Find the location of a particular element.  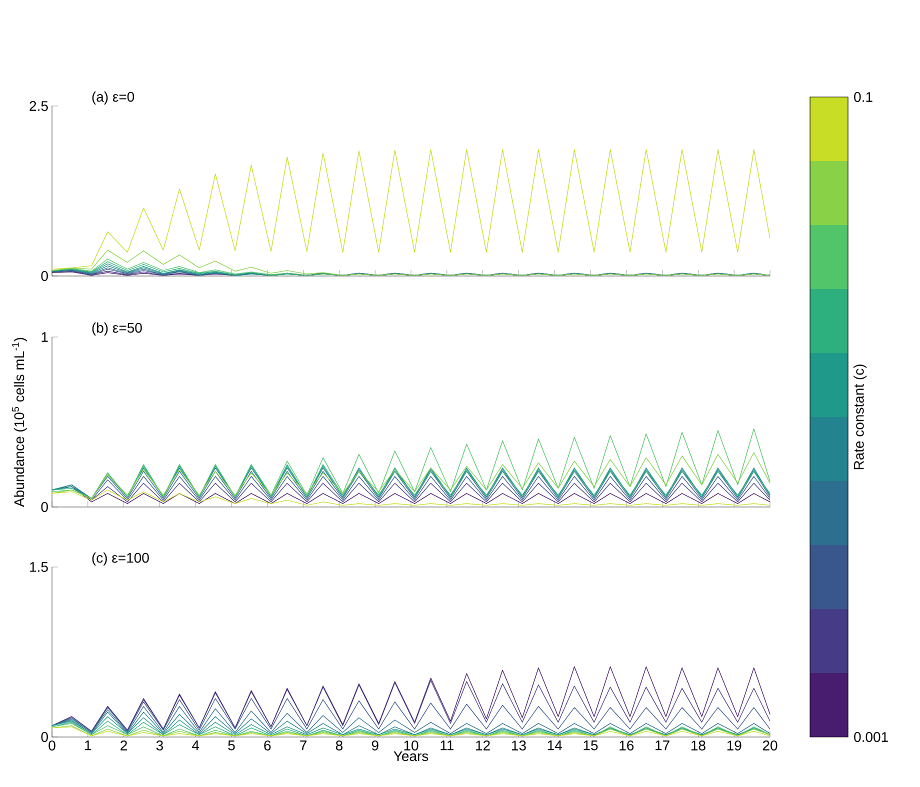

x-tick-label: 0 is located at coordinates (52, 745).